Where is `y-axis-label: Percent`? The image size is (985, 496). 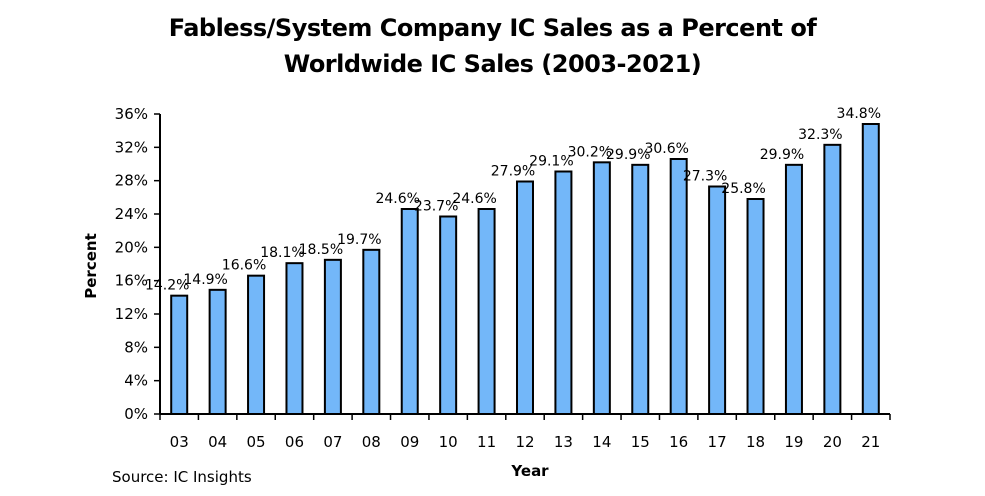
y-axis-label: Percent is located at coordinates (91, 265).